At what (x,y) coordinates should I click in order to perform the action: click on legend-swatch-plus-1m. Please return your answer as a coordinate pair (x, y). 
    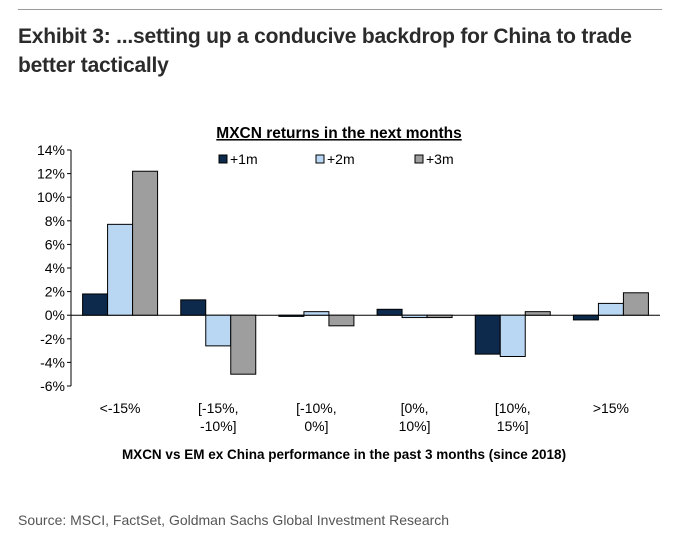
    Looking at the image, I should click on (223, 159).